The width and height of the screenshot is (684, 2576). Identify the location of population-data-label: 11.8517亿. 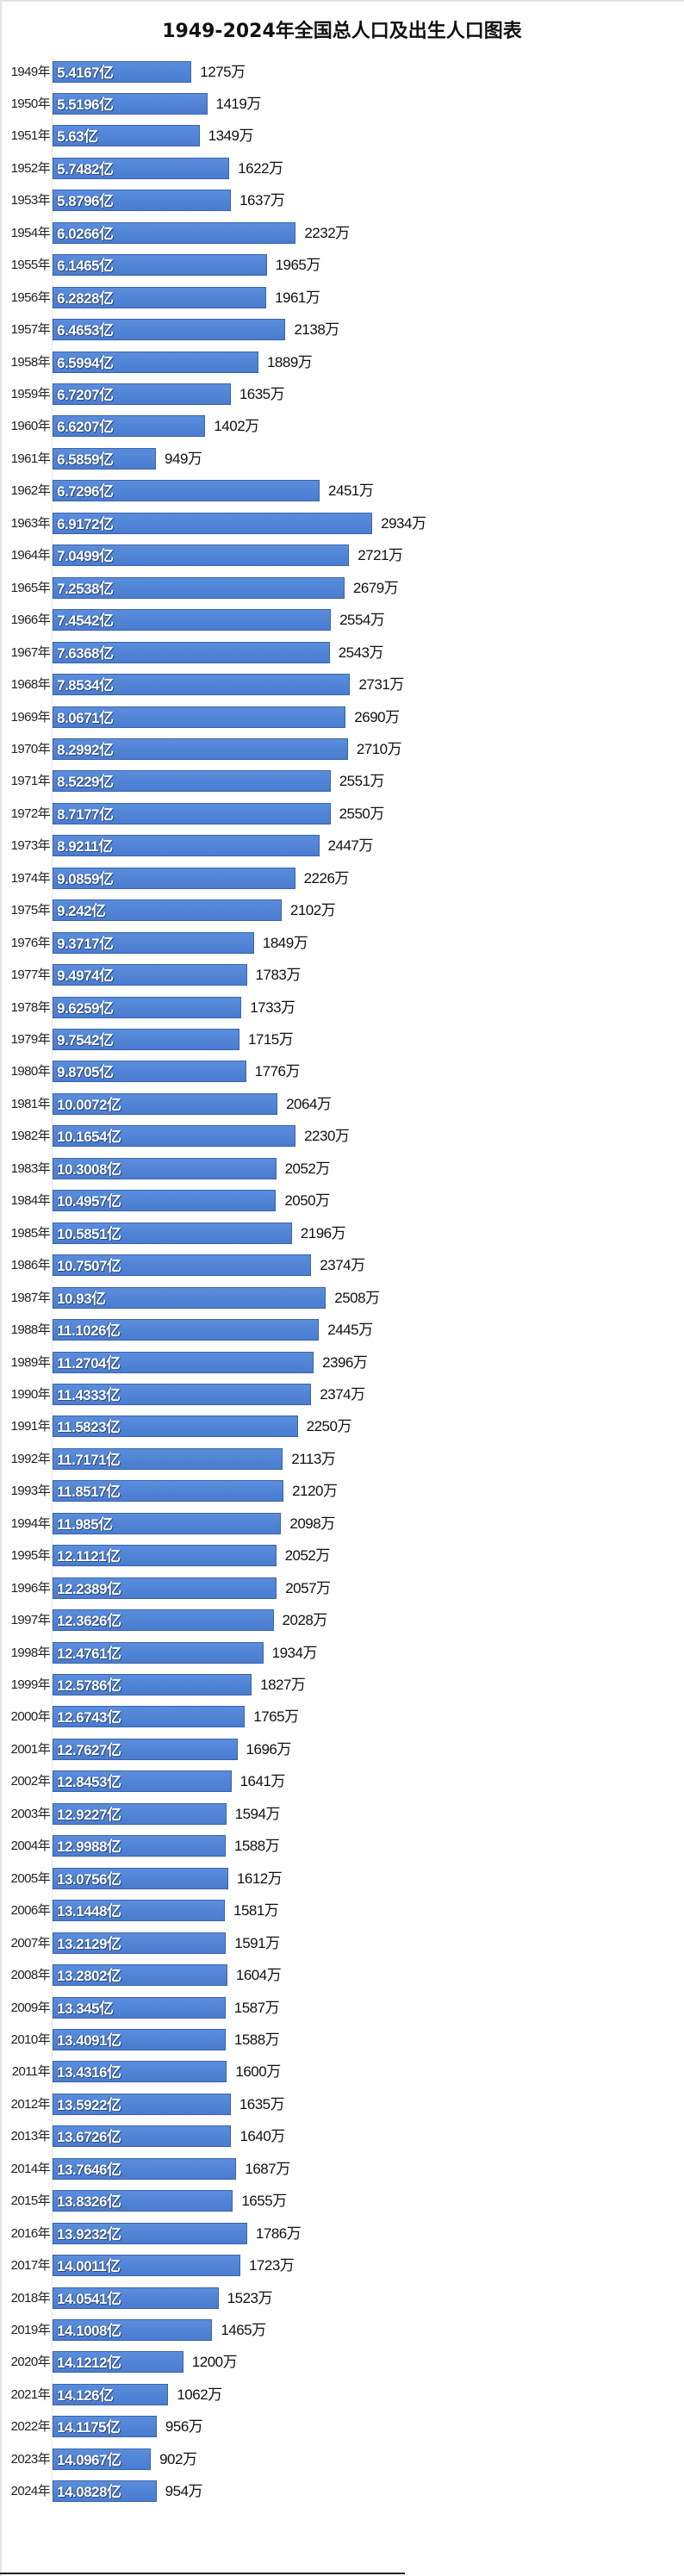
(89, 1493).